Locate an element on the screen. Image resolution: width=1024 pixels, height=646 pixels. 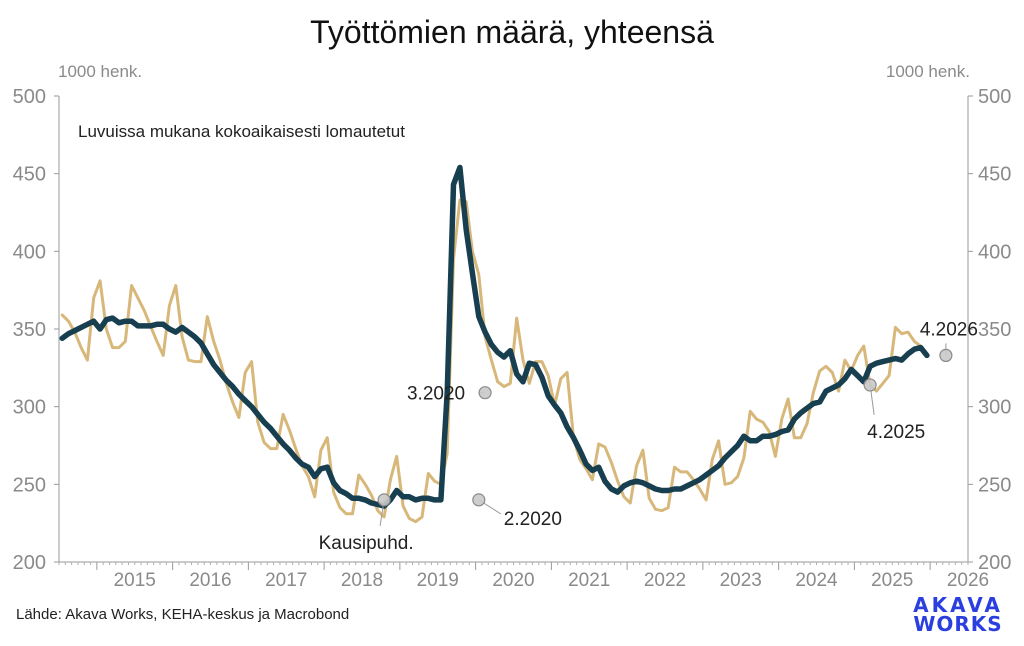
y-axis-label-right: 1000 henk. is located at coordinates (928, 71).